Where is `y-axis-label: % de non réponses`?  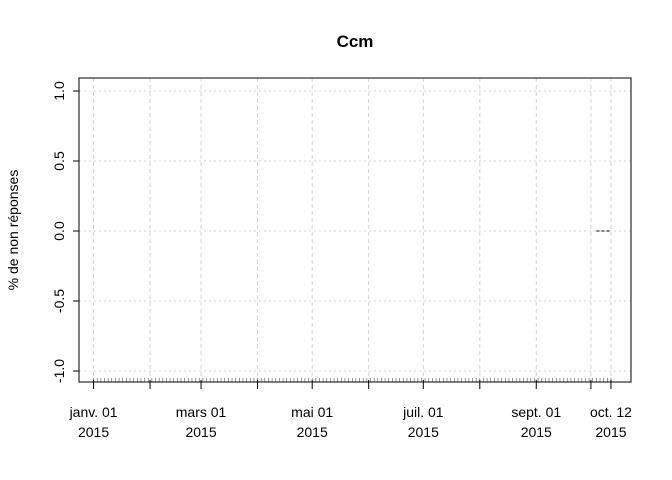 y-axis-label: % de non réponses is located at coordinates (13, 230).